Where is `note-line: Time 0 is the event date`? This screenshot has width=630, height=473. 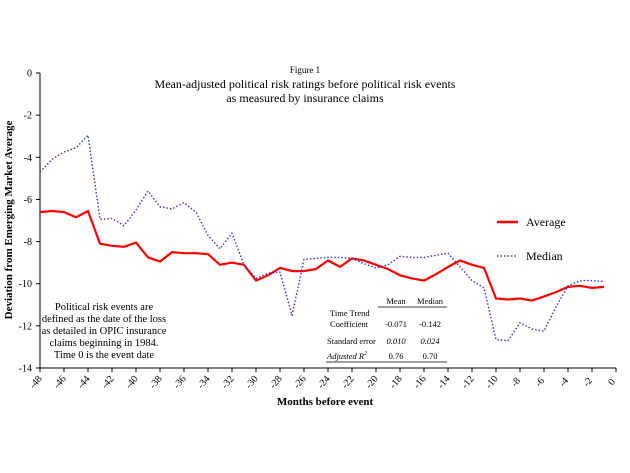 note-line: Time 0 is the event date is located at coordinates (104, 355).